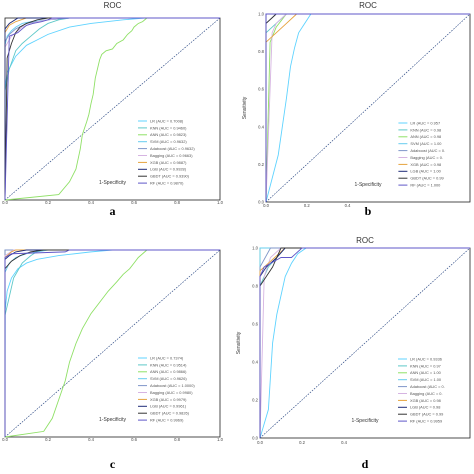 Image resolution: width=474 pixels, height=474 pixels. Describe the element at coordinates (425, 171) in the screenshot. I see `legend-entry: LGB (AUC = 1.00` at that location.